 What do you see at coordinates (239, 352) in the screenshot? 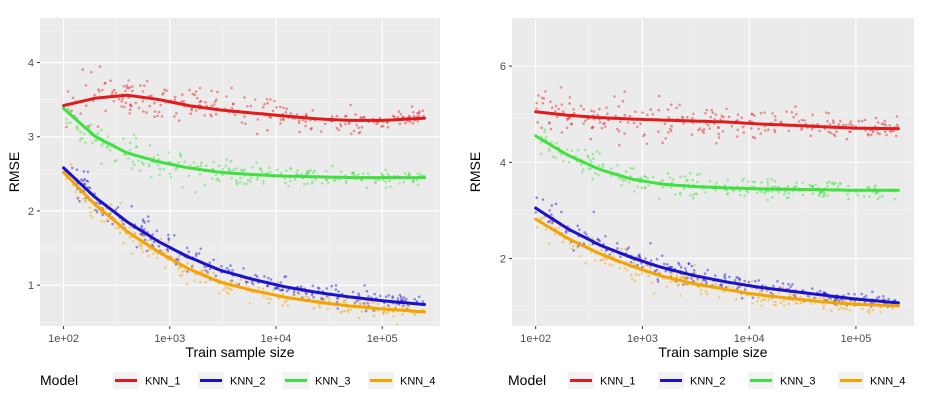
I see `x-axis-title: Train sample size` at bounding box center [239, 352].